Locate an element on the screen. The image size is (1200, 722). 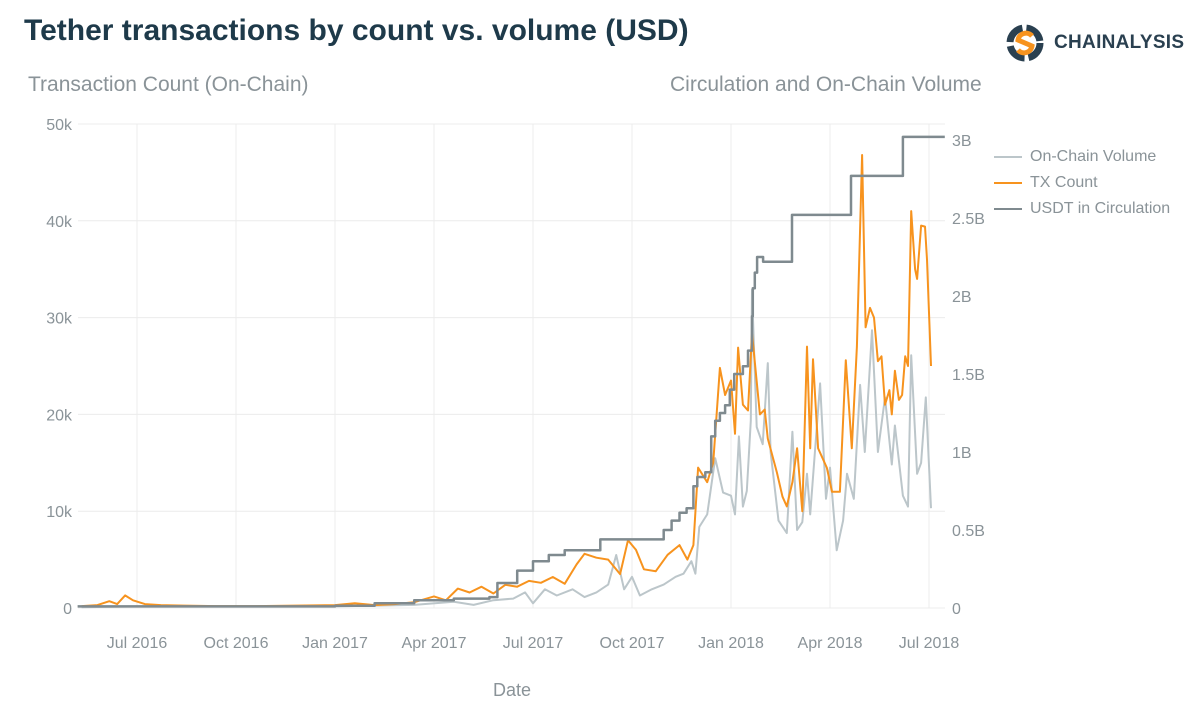
y-left-tick-label: 40k is located at coordinates (59, 222).